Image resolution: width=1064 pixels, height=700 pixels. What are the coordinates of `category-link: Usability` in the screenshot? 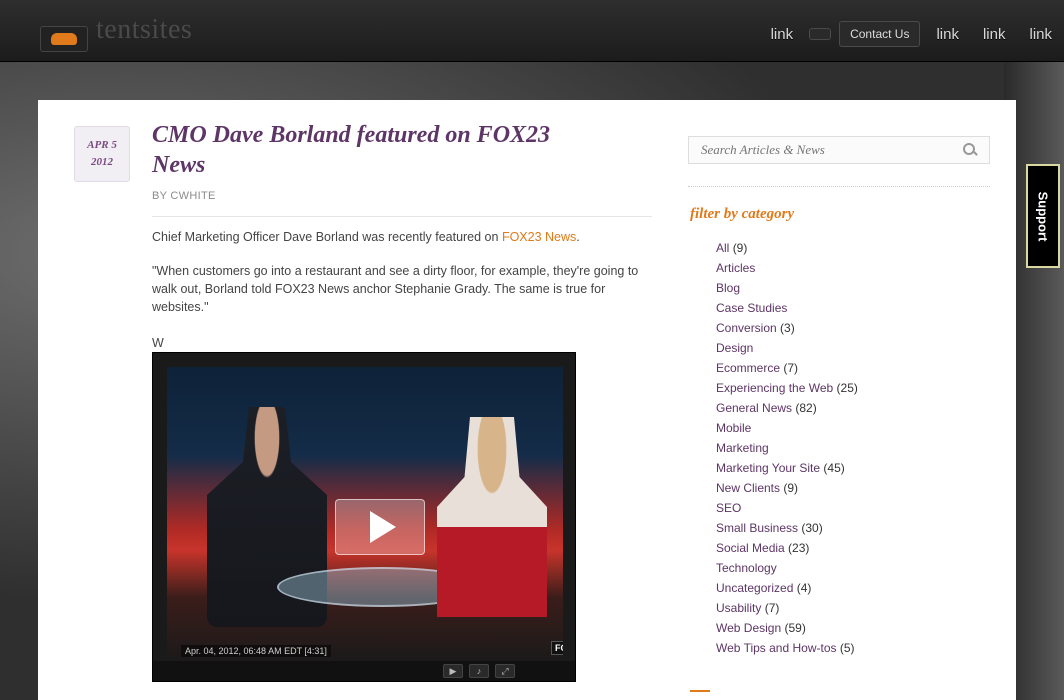 It's located at (739, 608).